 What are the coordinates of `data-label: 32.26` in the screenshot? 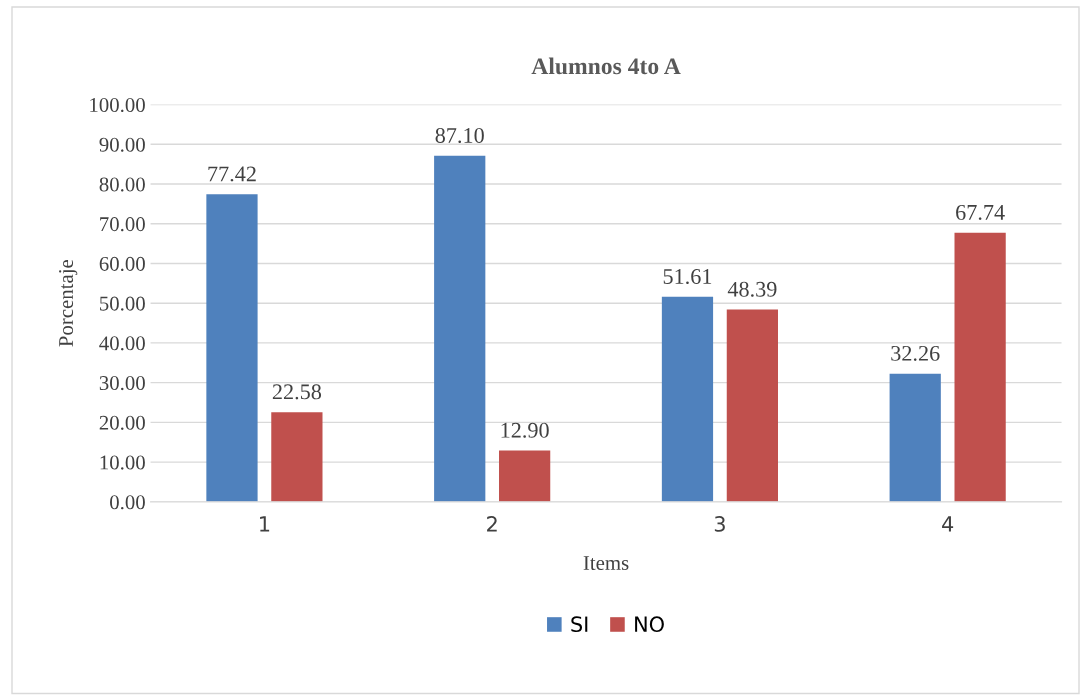 It's located at (915, 353).